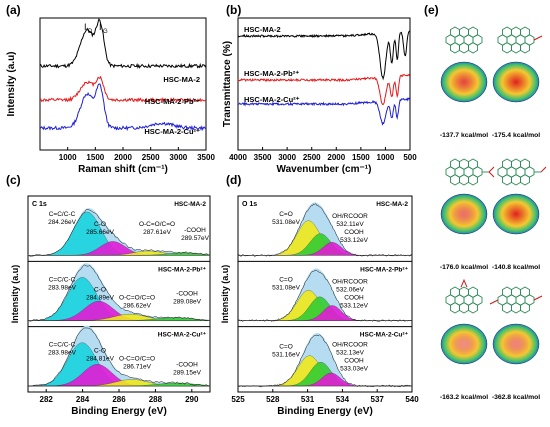  What do you see at coordinates (83, 399) in the screenshot?
I see `x-tick-label: 284` at bounding box center [83, 399].